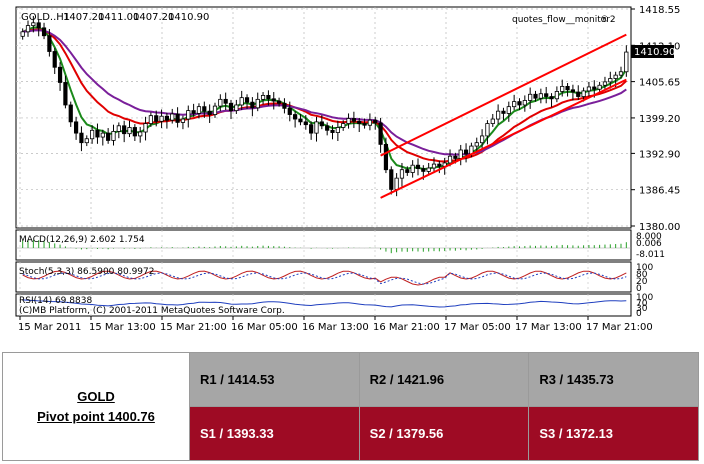  What do you see at coordinates (649, 237) in the screenshot?
I see `macd-tick-top: 8.000` at bounding box center [649, 237].